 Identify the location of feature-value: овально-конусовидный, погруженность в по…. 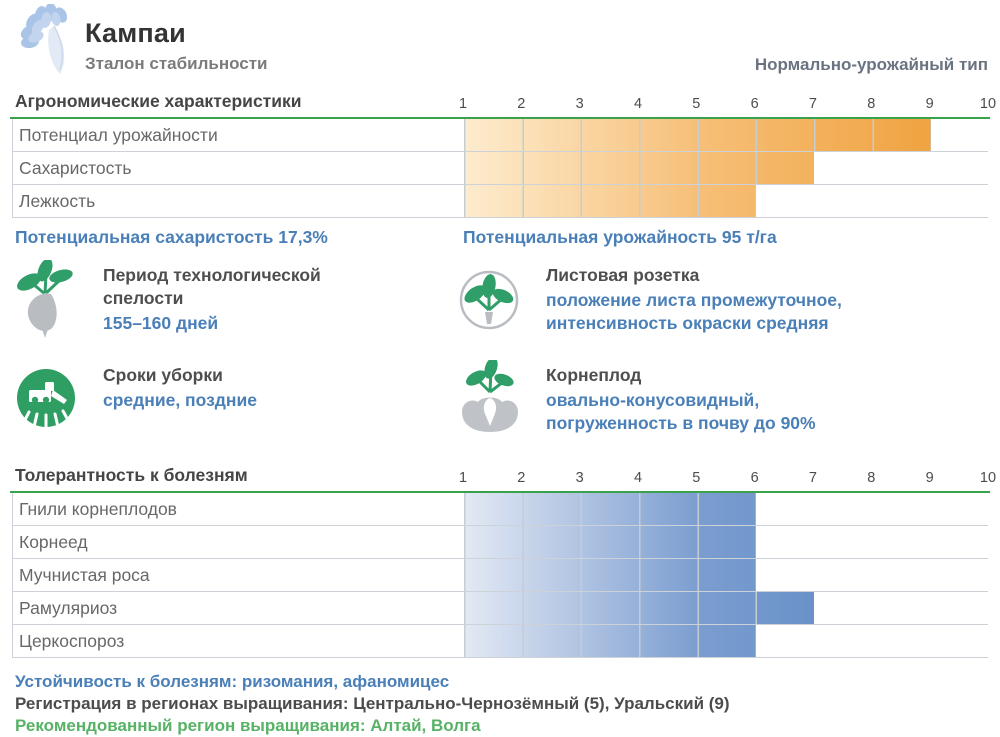
(681, 411).